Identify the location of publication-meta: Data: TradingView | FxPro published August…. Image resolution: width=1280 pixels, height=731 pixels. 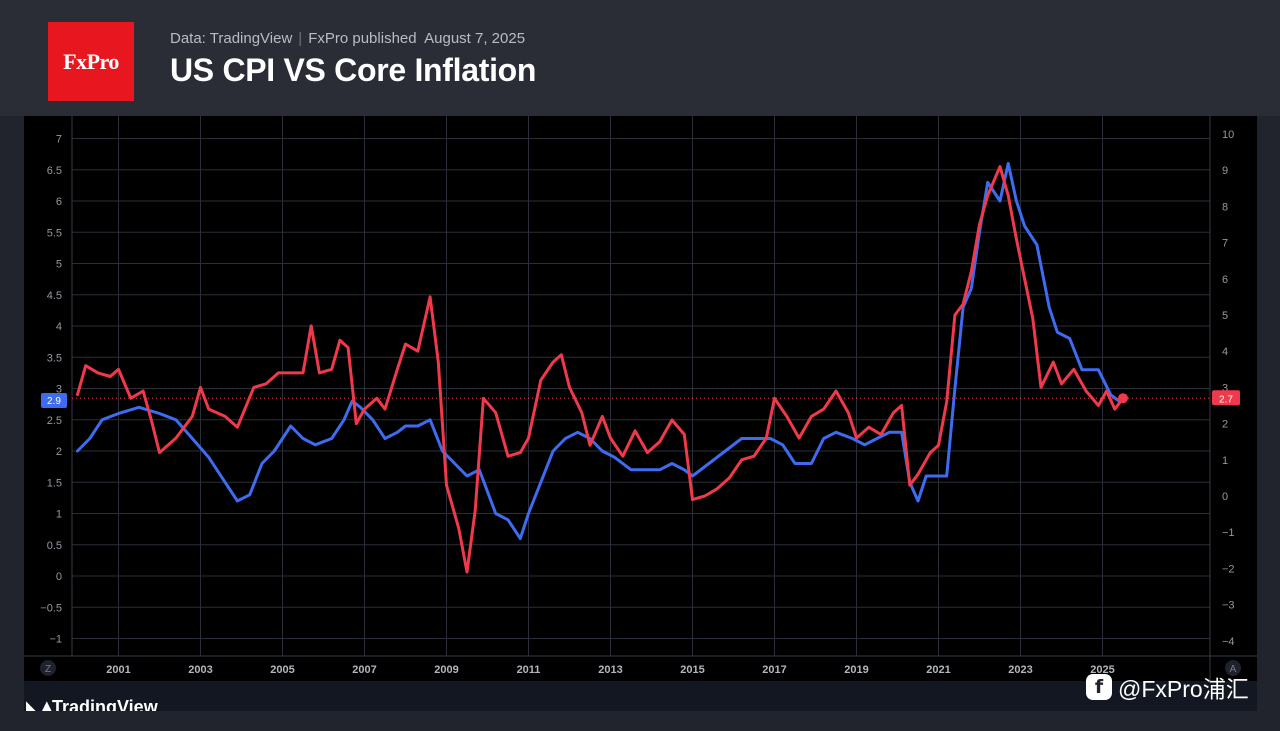
(347, 38).